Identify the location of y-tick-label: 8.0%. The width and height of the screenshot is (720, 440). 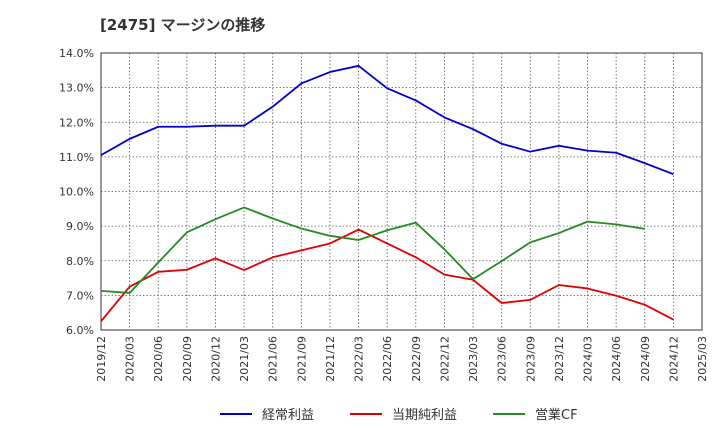
(80, 261).